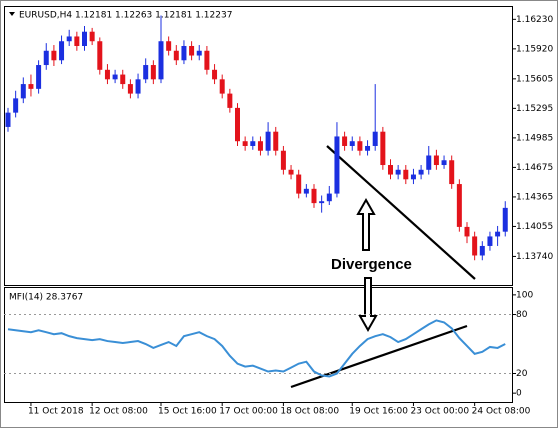 This screenshot has height=428, width=558. Describe the element at coordinates (534, 49) in the screenshot. I see `y-tick-label: 1.15920` at that location.